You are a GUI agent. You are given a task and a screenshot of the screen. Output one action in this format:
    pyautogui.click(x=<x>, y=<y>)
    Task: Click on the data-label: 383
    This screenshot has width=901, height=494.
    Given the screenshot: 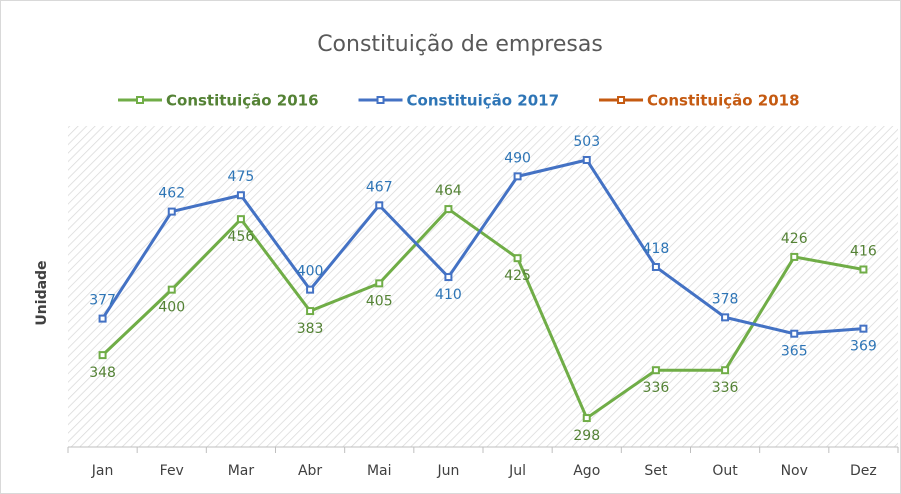 What is the action you would take?
    pyautogui.click(x=310, y=329)
    